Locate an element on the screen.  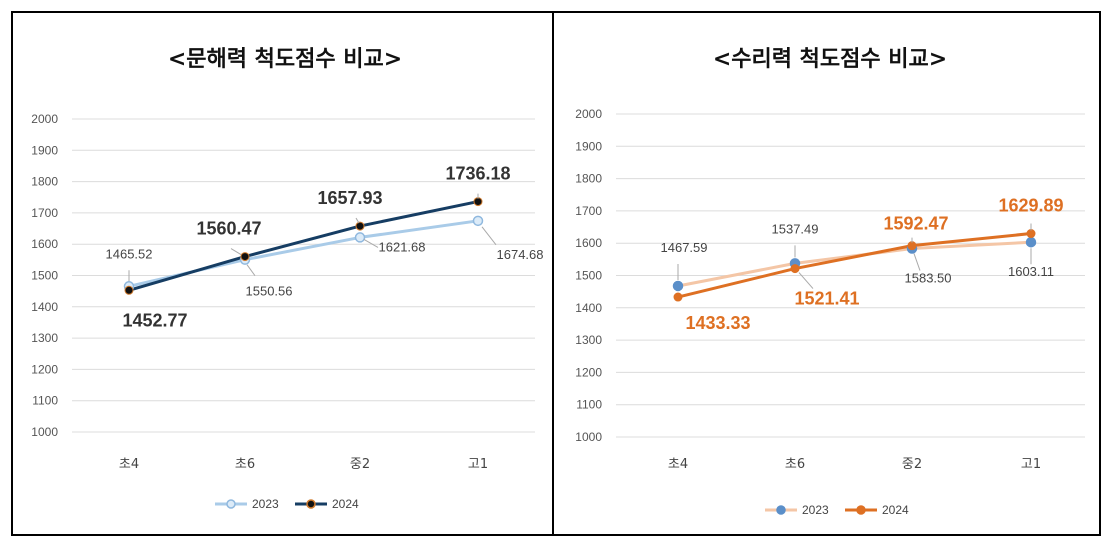
series-line-2023 is located at coordinates (854, 264).